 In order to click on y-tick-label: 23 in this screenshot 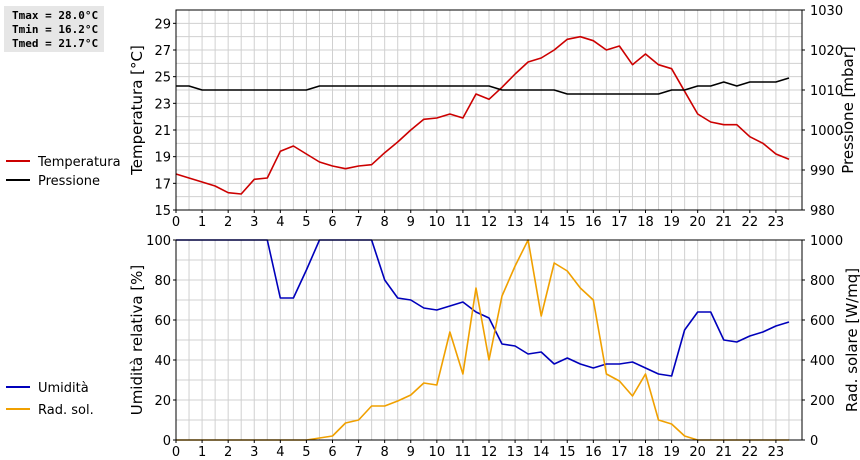, I will do `click(162, 104)`.